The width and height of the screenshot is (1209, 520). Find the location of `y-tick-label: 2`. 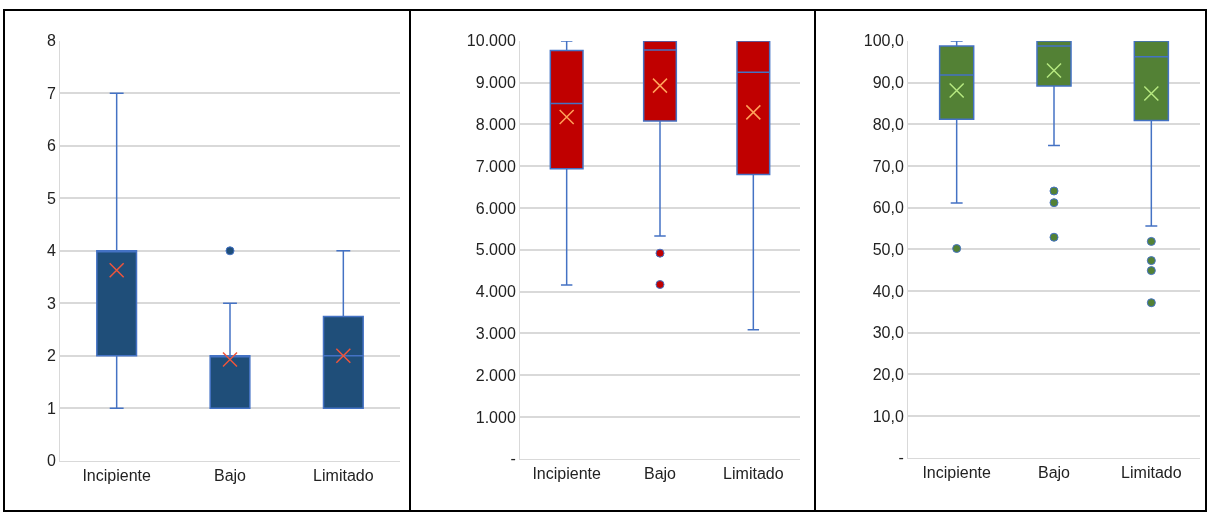

y-tick-label: 2 is located at coordinates (51, 356).